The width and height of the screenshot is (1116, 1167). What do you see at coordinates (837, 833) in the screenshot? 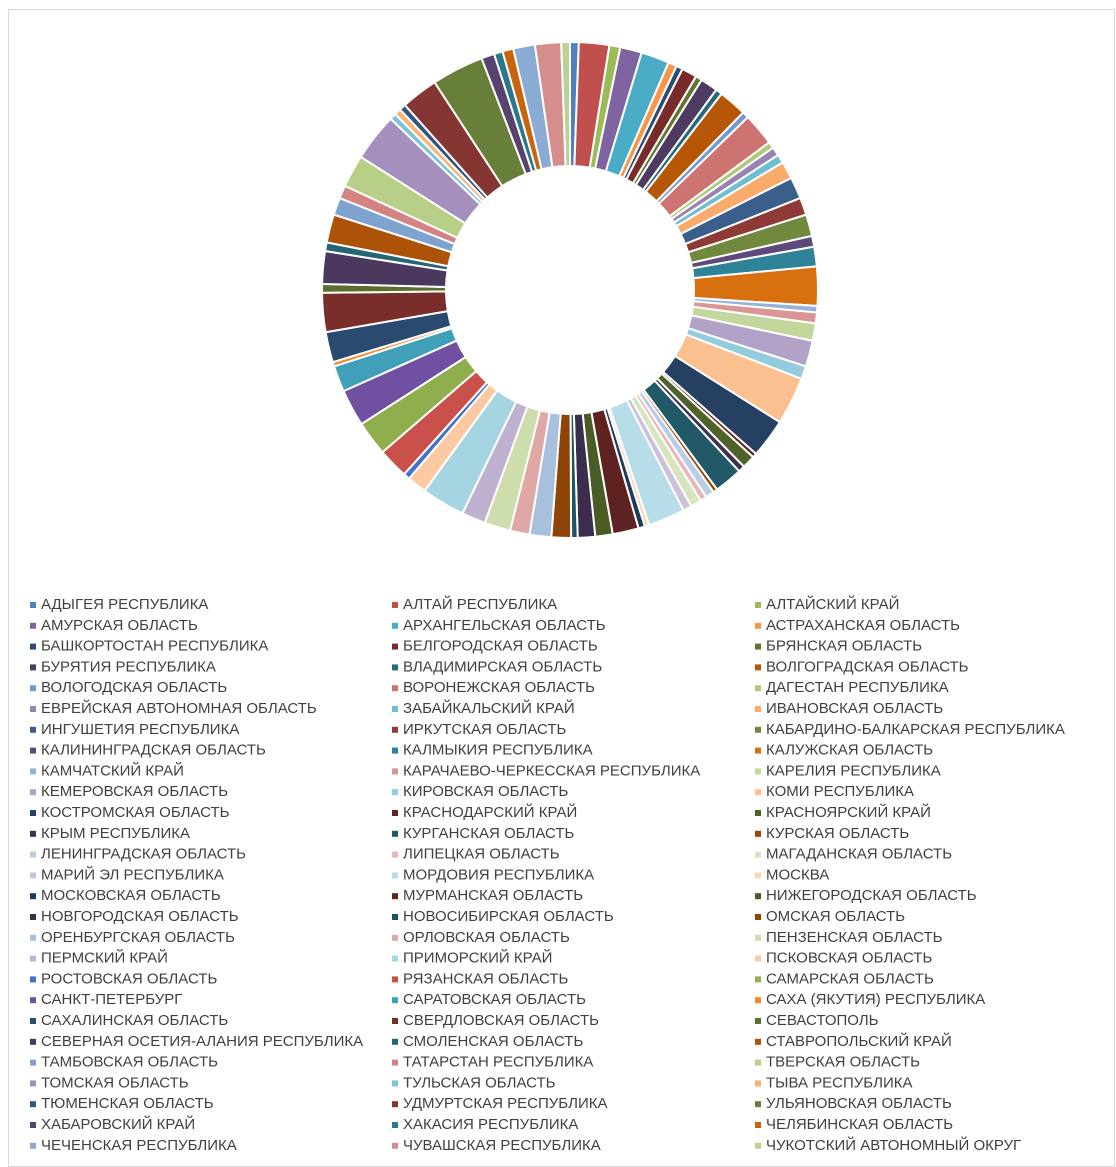
I see `legend-label: КУРСКАЯ ОБЛАСТЬ` at bounding box center [837, 833].